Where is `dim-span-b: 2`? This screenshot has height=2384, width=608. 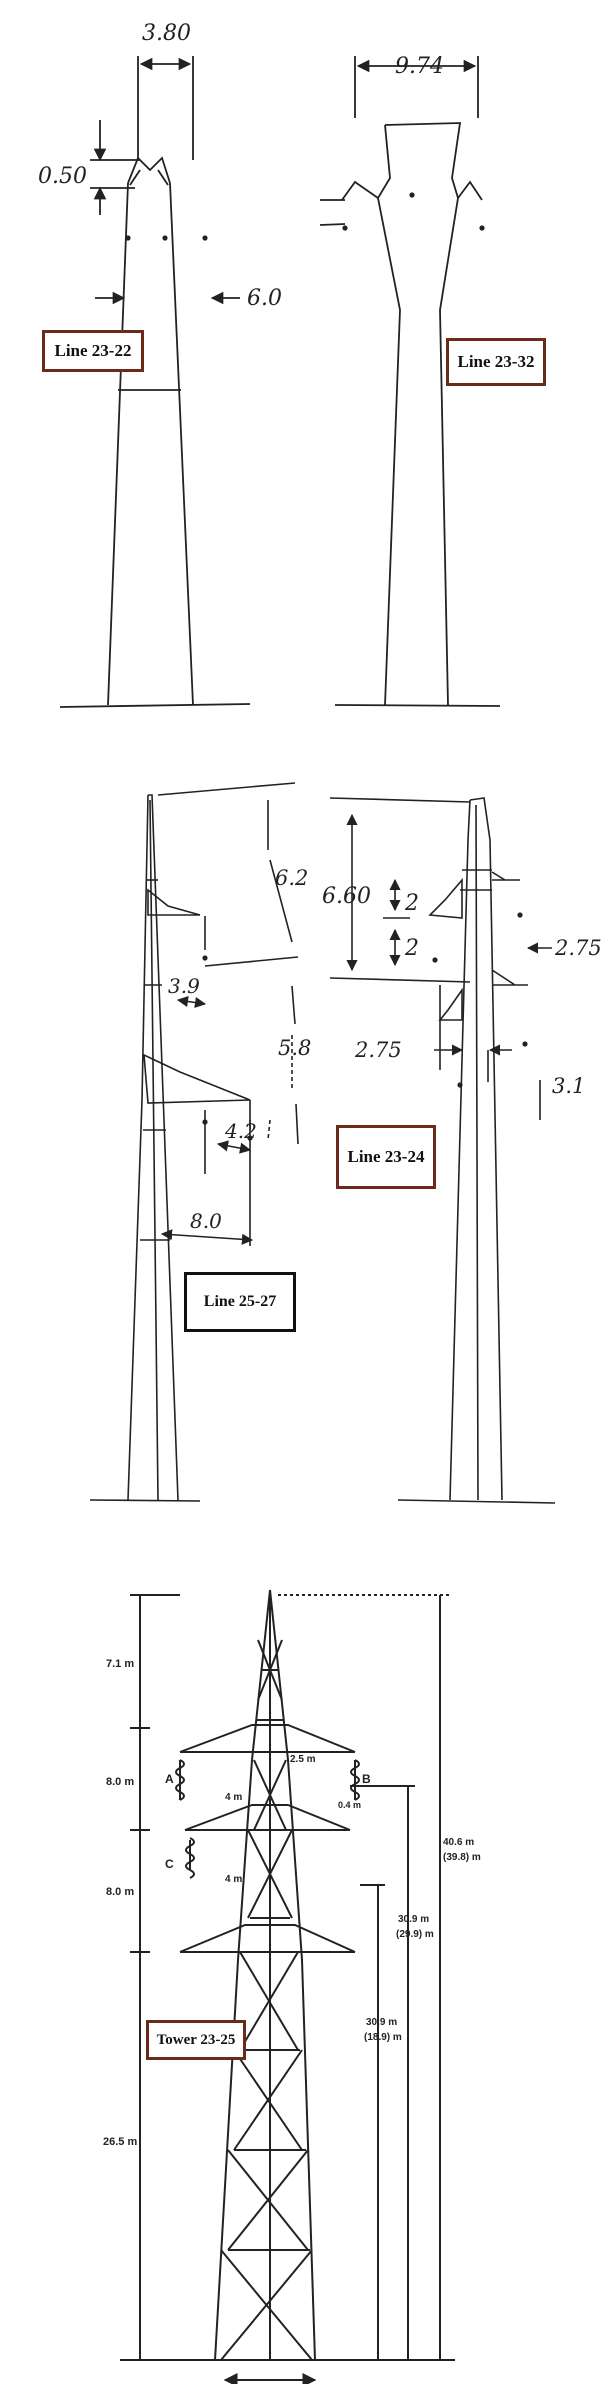 dim-span-b: 2 is located at coordinates (411, 948).